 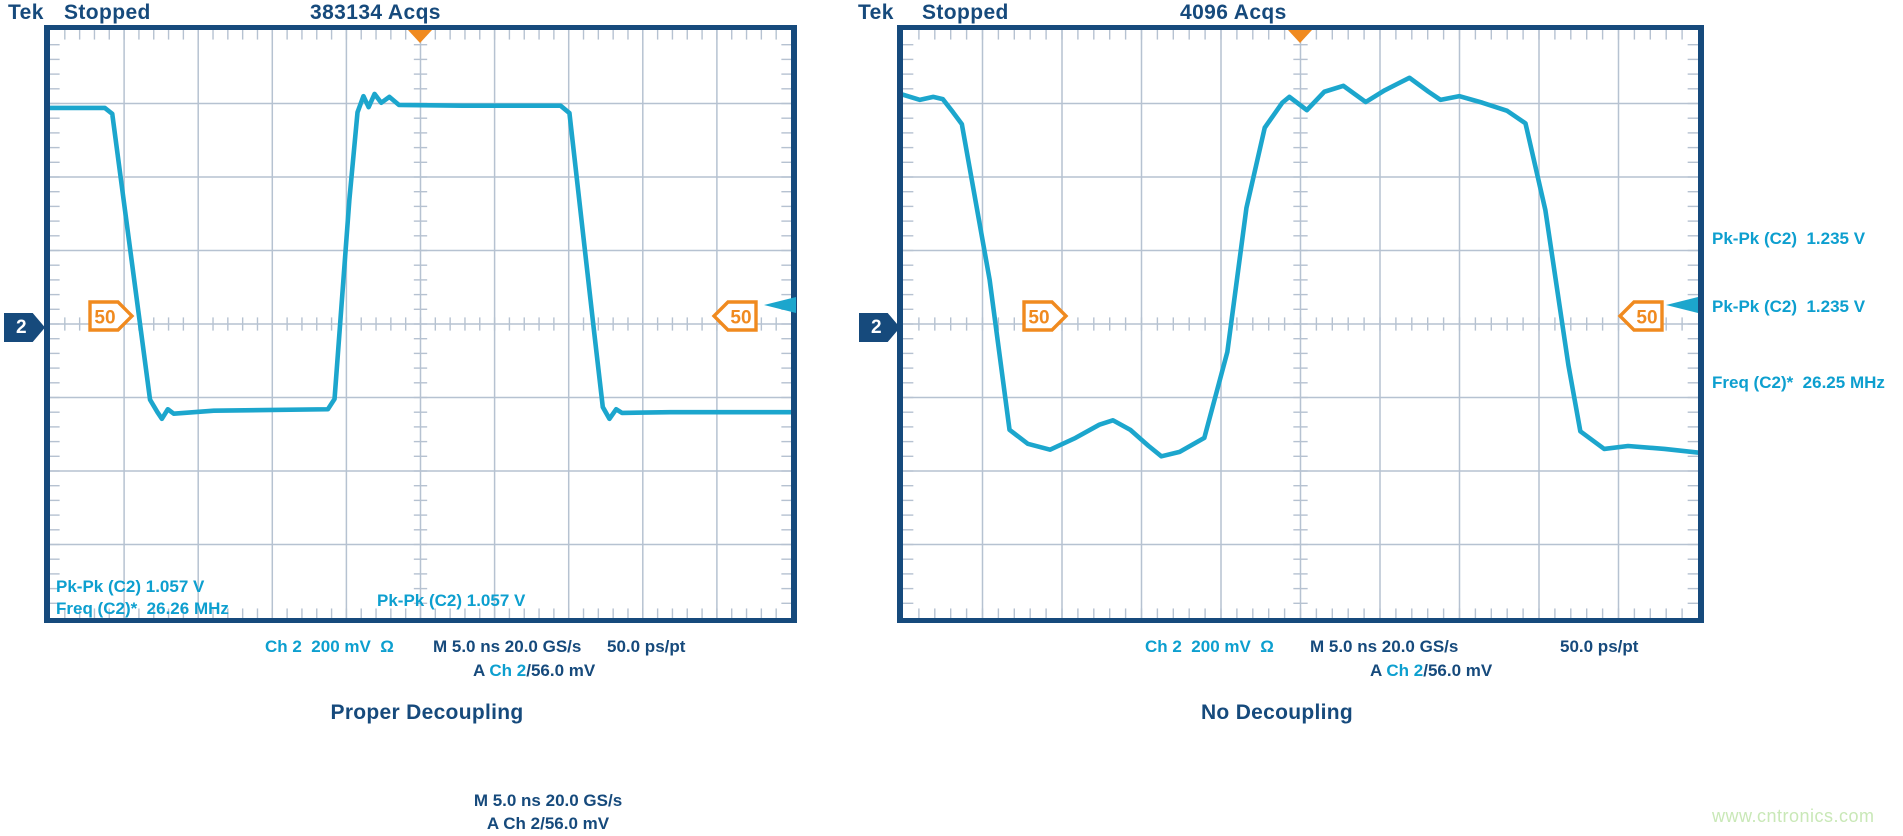 I want to click on left-scope-acquisitions: 383134 Acqs, so click(x=375, y=12).